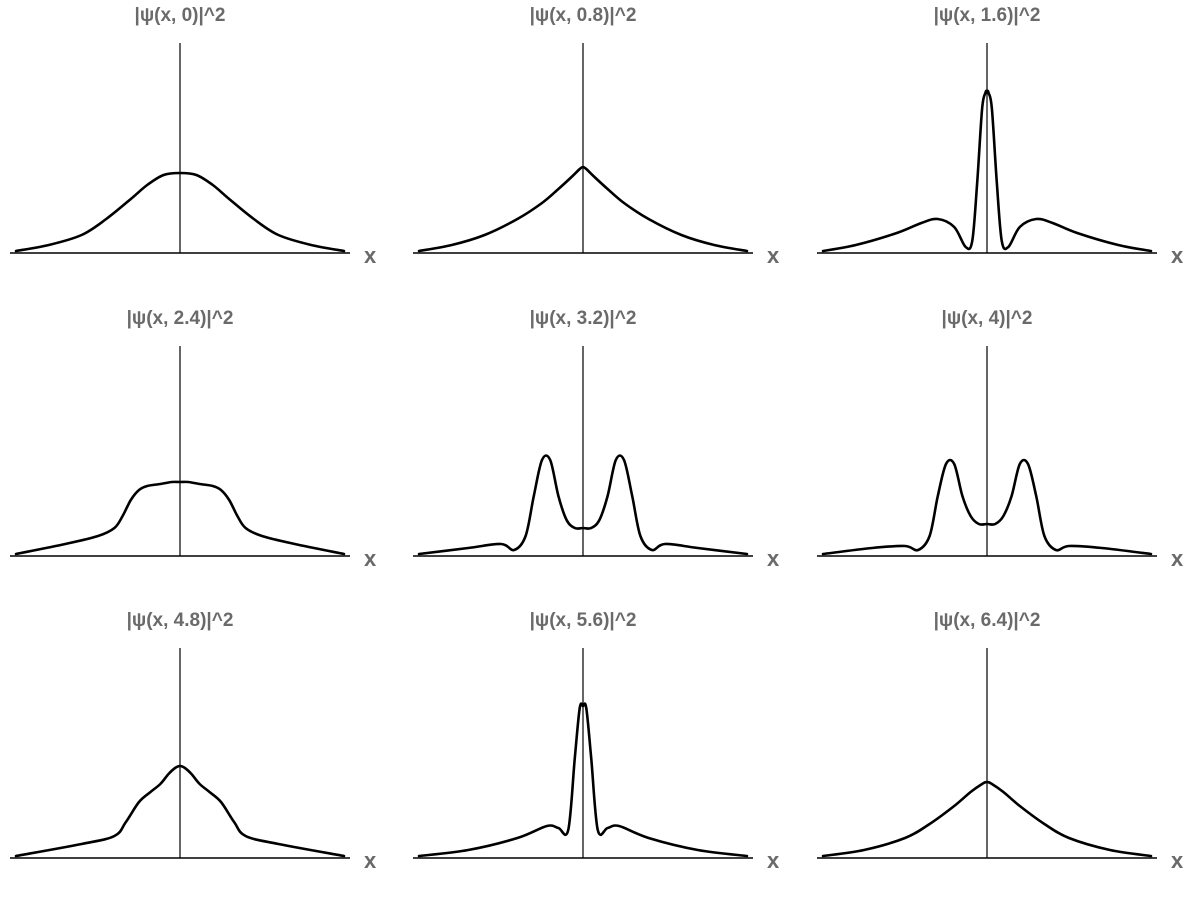 The height and width of the screenshot is (900, 1197). Describe the element at coordinates (180, 318) in the screenshot. I see `plot-title: |ψ(x, 2.4)|^2` at that location.